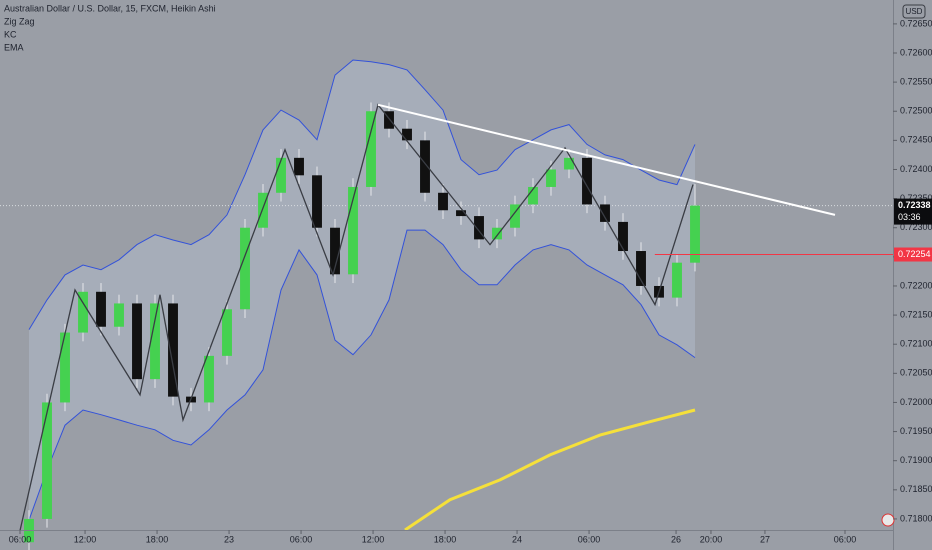 The height and width of the screenshot is (550, 932). I want to click on price-label: 0.72254, so click(914, 254).